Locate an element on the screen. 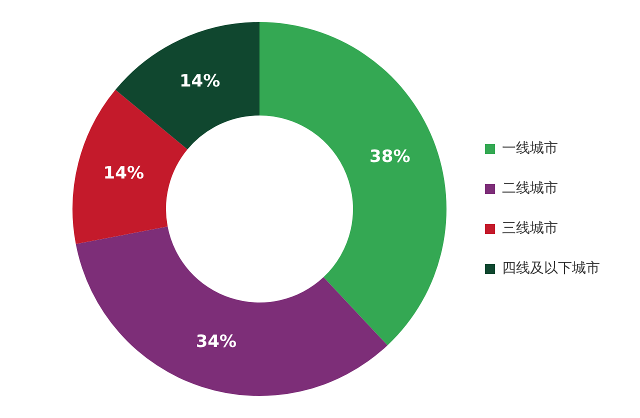 The width and height of the screenshot is (640, 418). data-label: 34% is located at coordinates (216, 342).